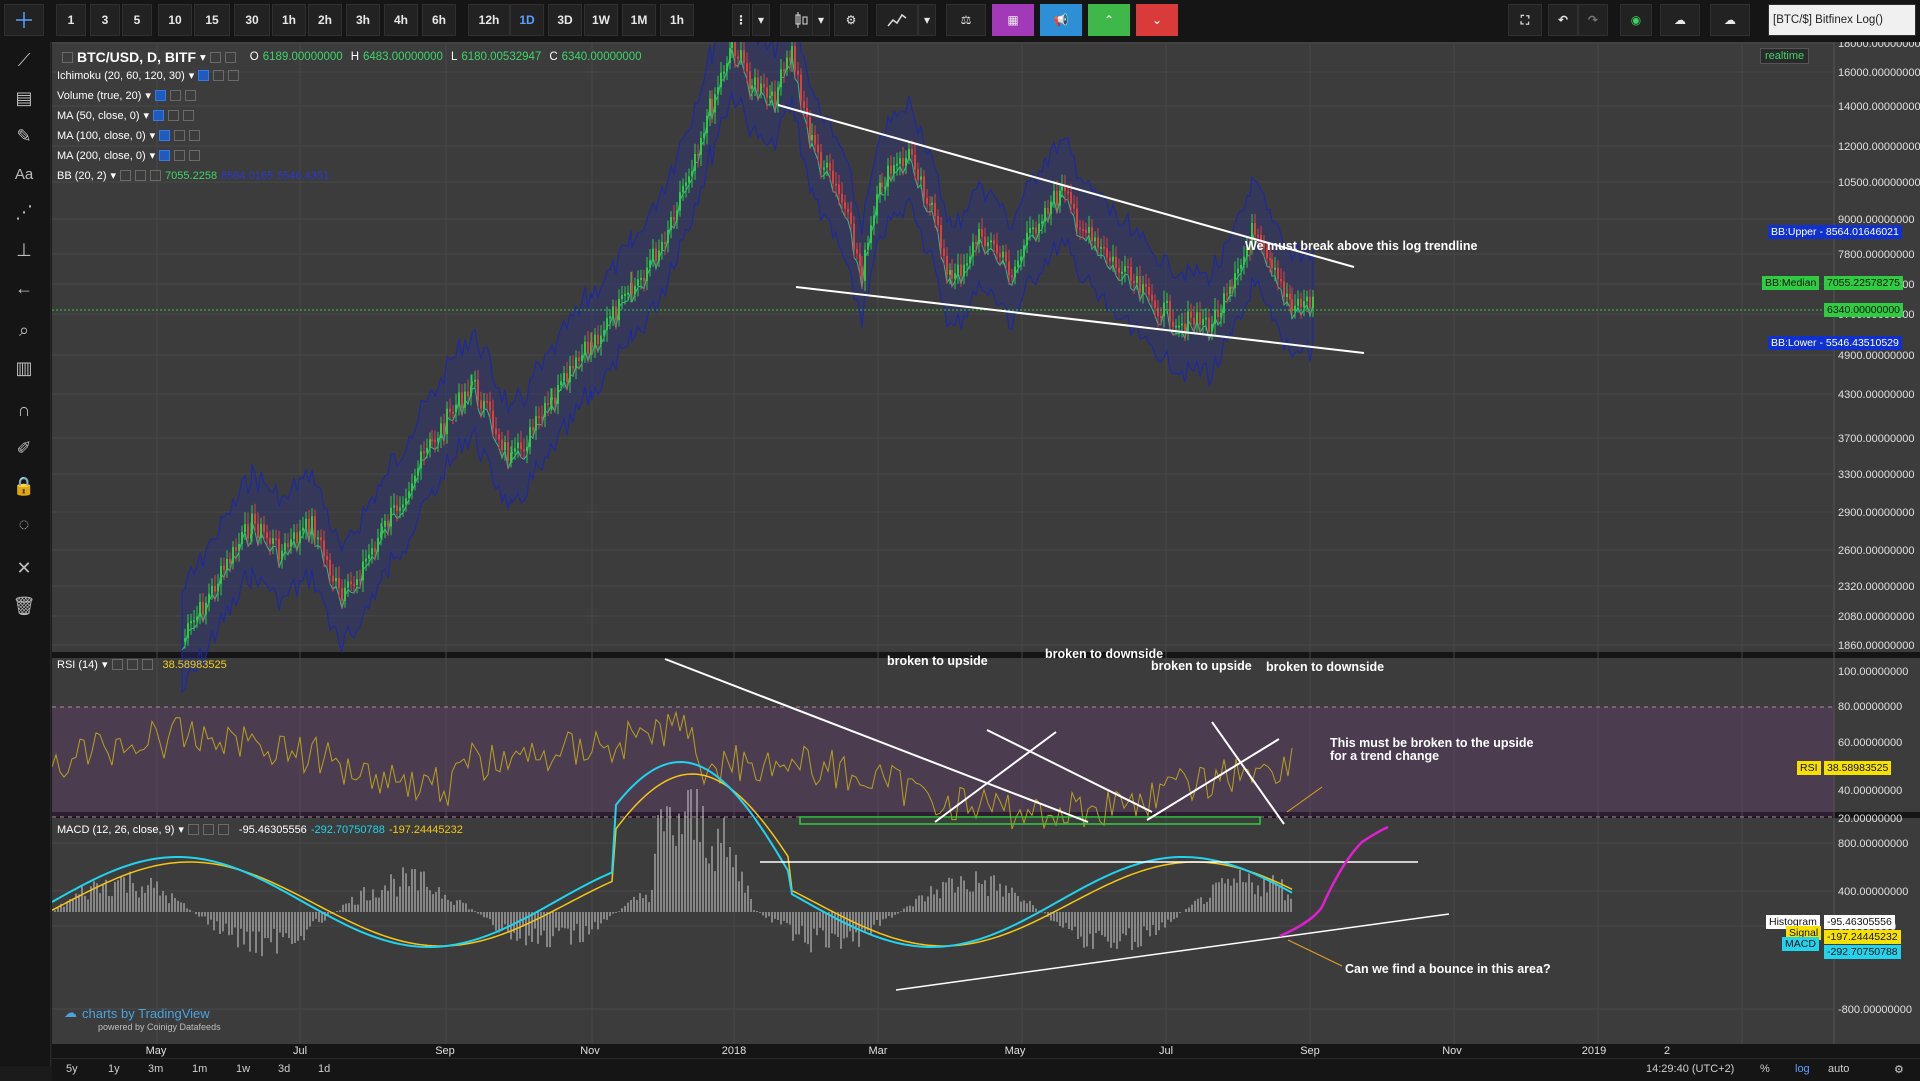 This screenshot has width=1920, height=1081. Describe the element at coordinates (1061, 20) in the screenshot. I see `megaphone-icon: 📢` at that location.